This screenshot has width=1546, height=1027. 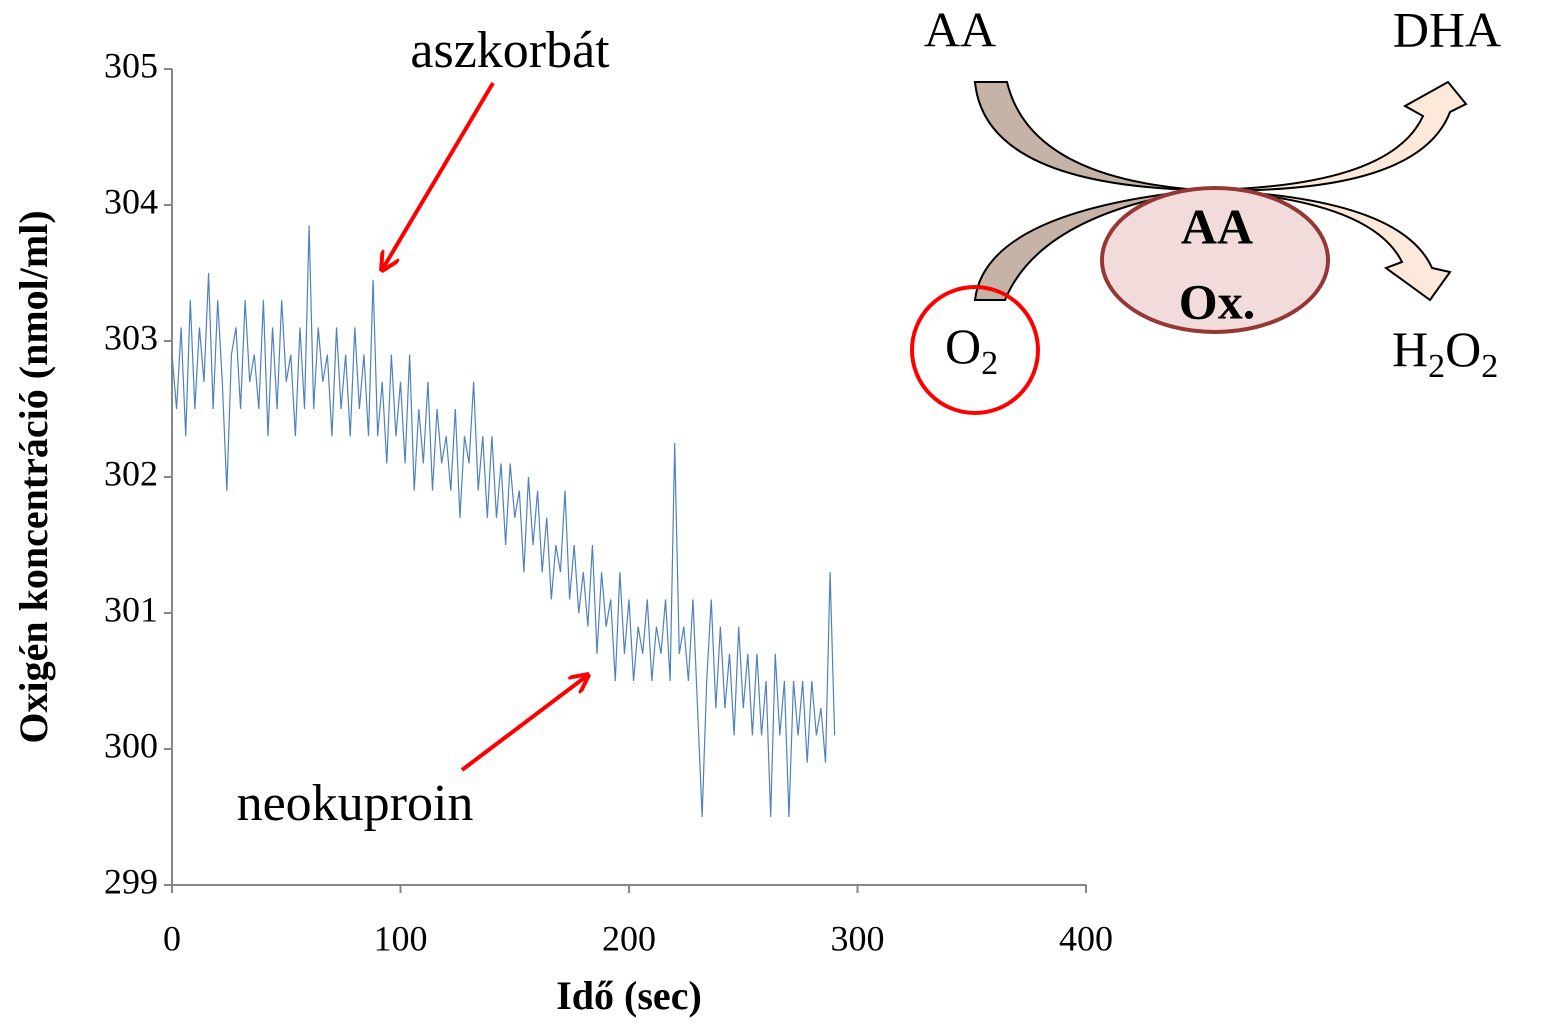 I want to click on x-tick-label: 200, so click(x=629, y=938).